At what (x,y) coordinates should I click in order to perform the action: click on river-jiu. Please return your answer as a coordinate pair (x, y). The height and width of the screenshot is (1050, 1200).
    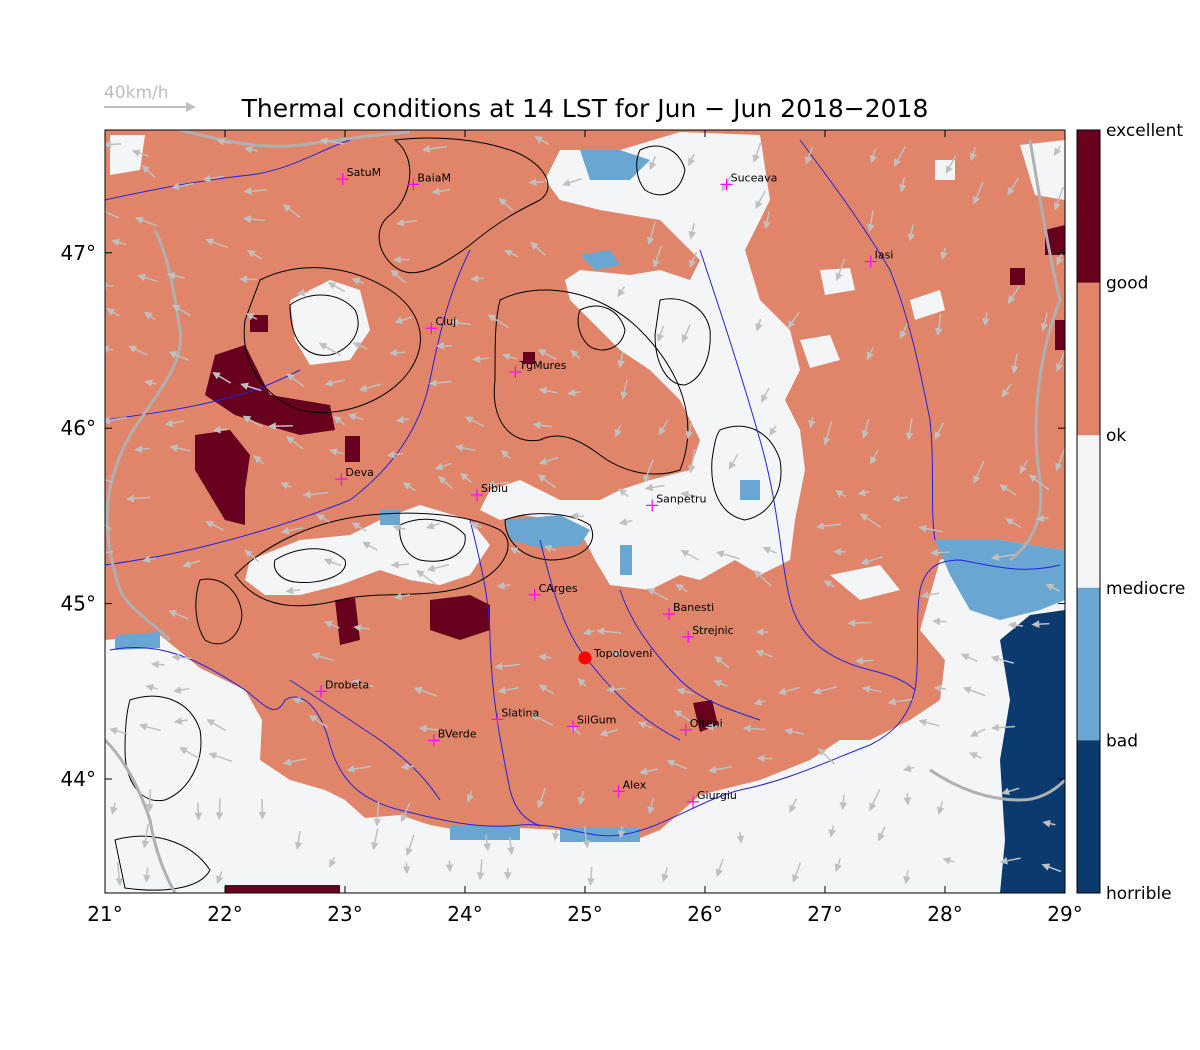
    Looking at the image, I should click on (365, 740).